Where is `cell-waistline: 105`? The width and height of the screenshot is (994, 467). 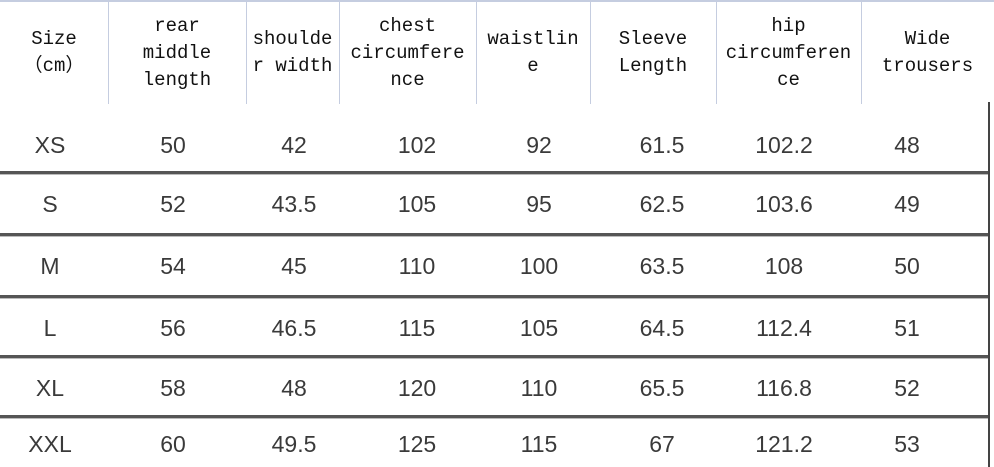
cell-waistline: 105 is located at coordinates (539, 328).